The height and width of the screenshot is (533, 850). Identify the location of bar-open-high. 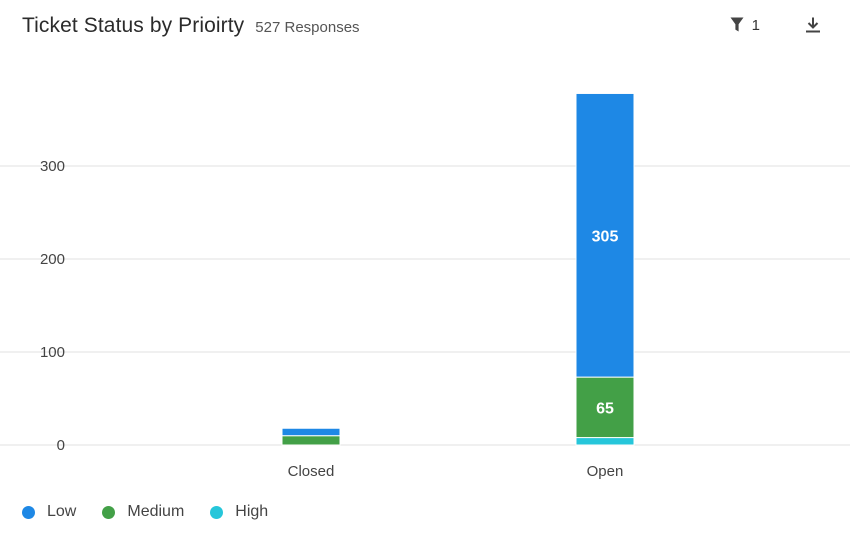
(605, 441).